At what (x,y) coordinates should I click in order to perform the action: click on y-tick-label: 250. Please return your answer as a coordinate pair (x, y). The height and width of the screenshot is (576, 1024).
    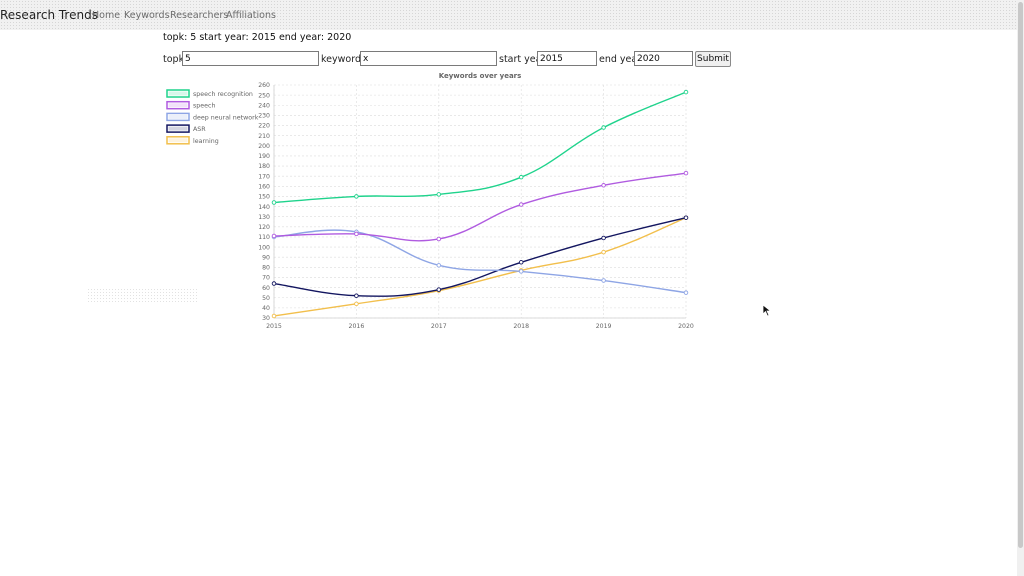
    Looking at the image, I should click on (264, 95).